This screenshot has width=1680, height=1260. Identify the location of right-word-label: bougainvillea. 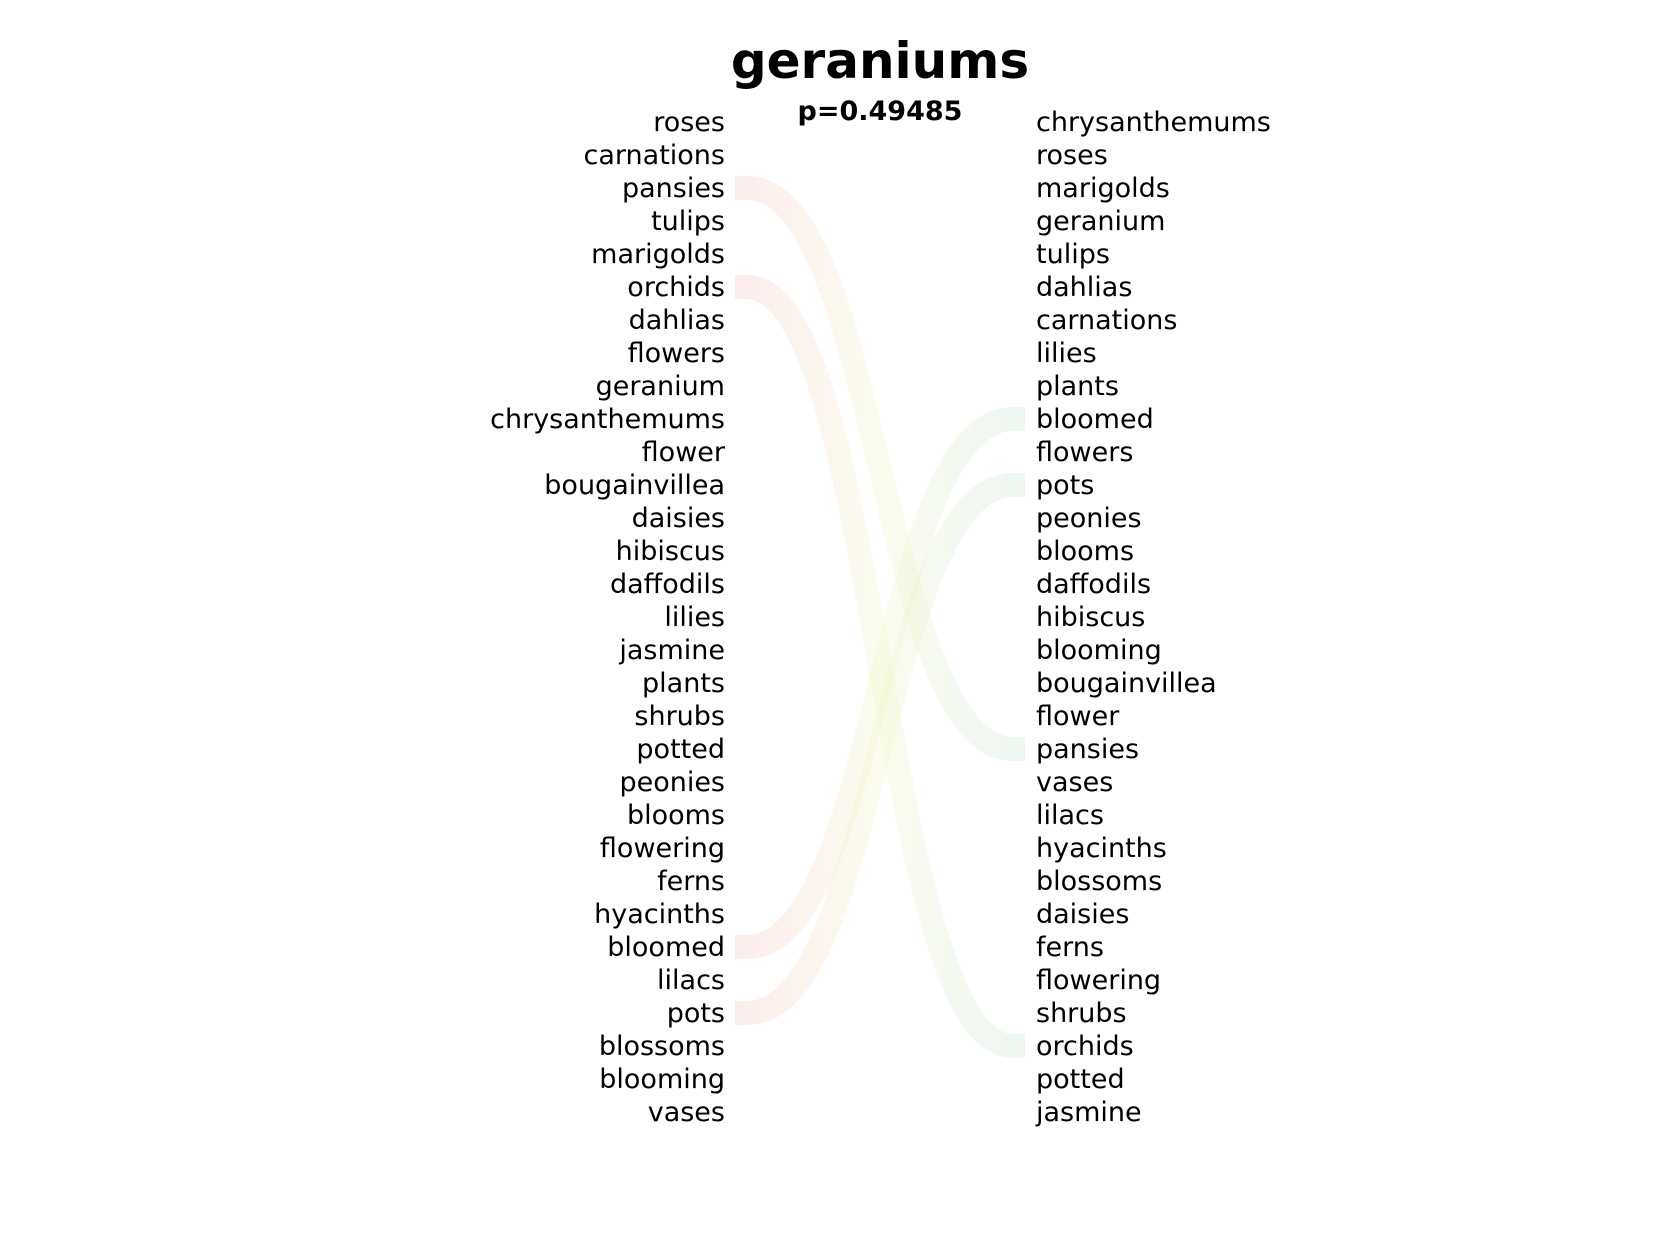
(1126, 683).